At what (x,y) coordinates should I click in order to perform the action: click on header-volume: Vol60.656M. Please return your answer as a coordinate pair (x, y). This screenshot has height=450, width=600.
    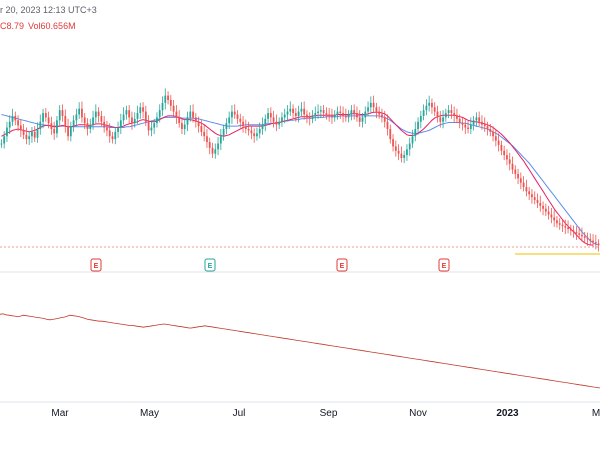
    Looking at the image, I should click on (52, 26).